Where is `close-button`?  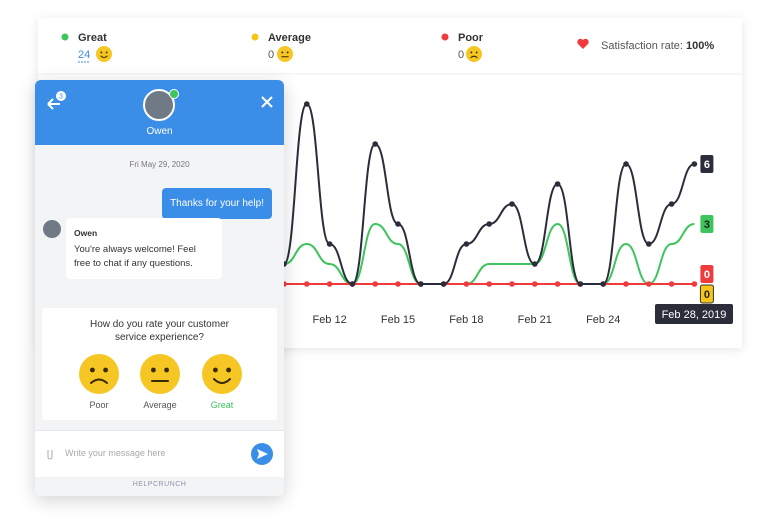
close-button is located at coordinates (267, 102).